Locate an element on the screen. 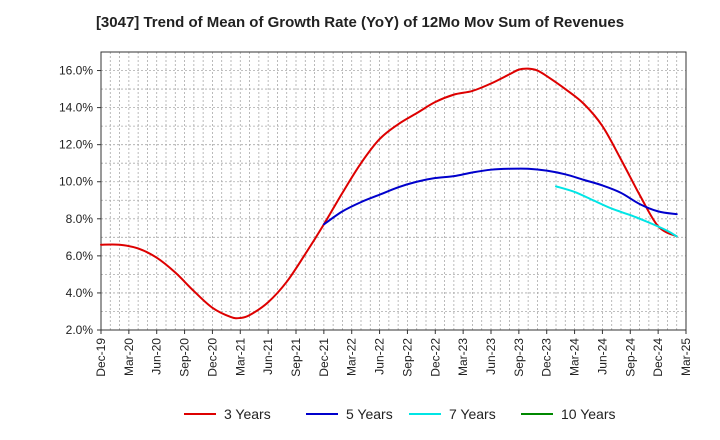 The height and width of the screenshot is (440, 720). x-tick-label: Mar-20 is located at coordinates (129, 357).